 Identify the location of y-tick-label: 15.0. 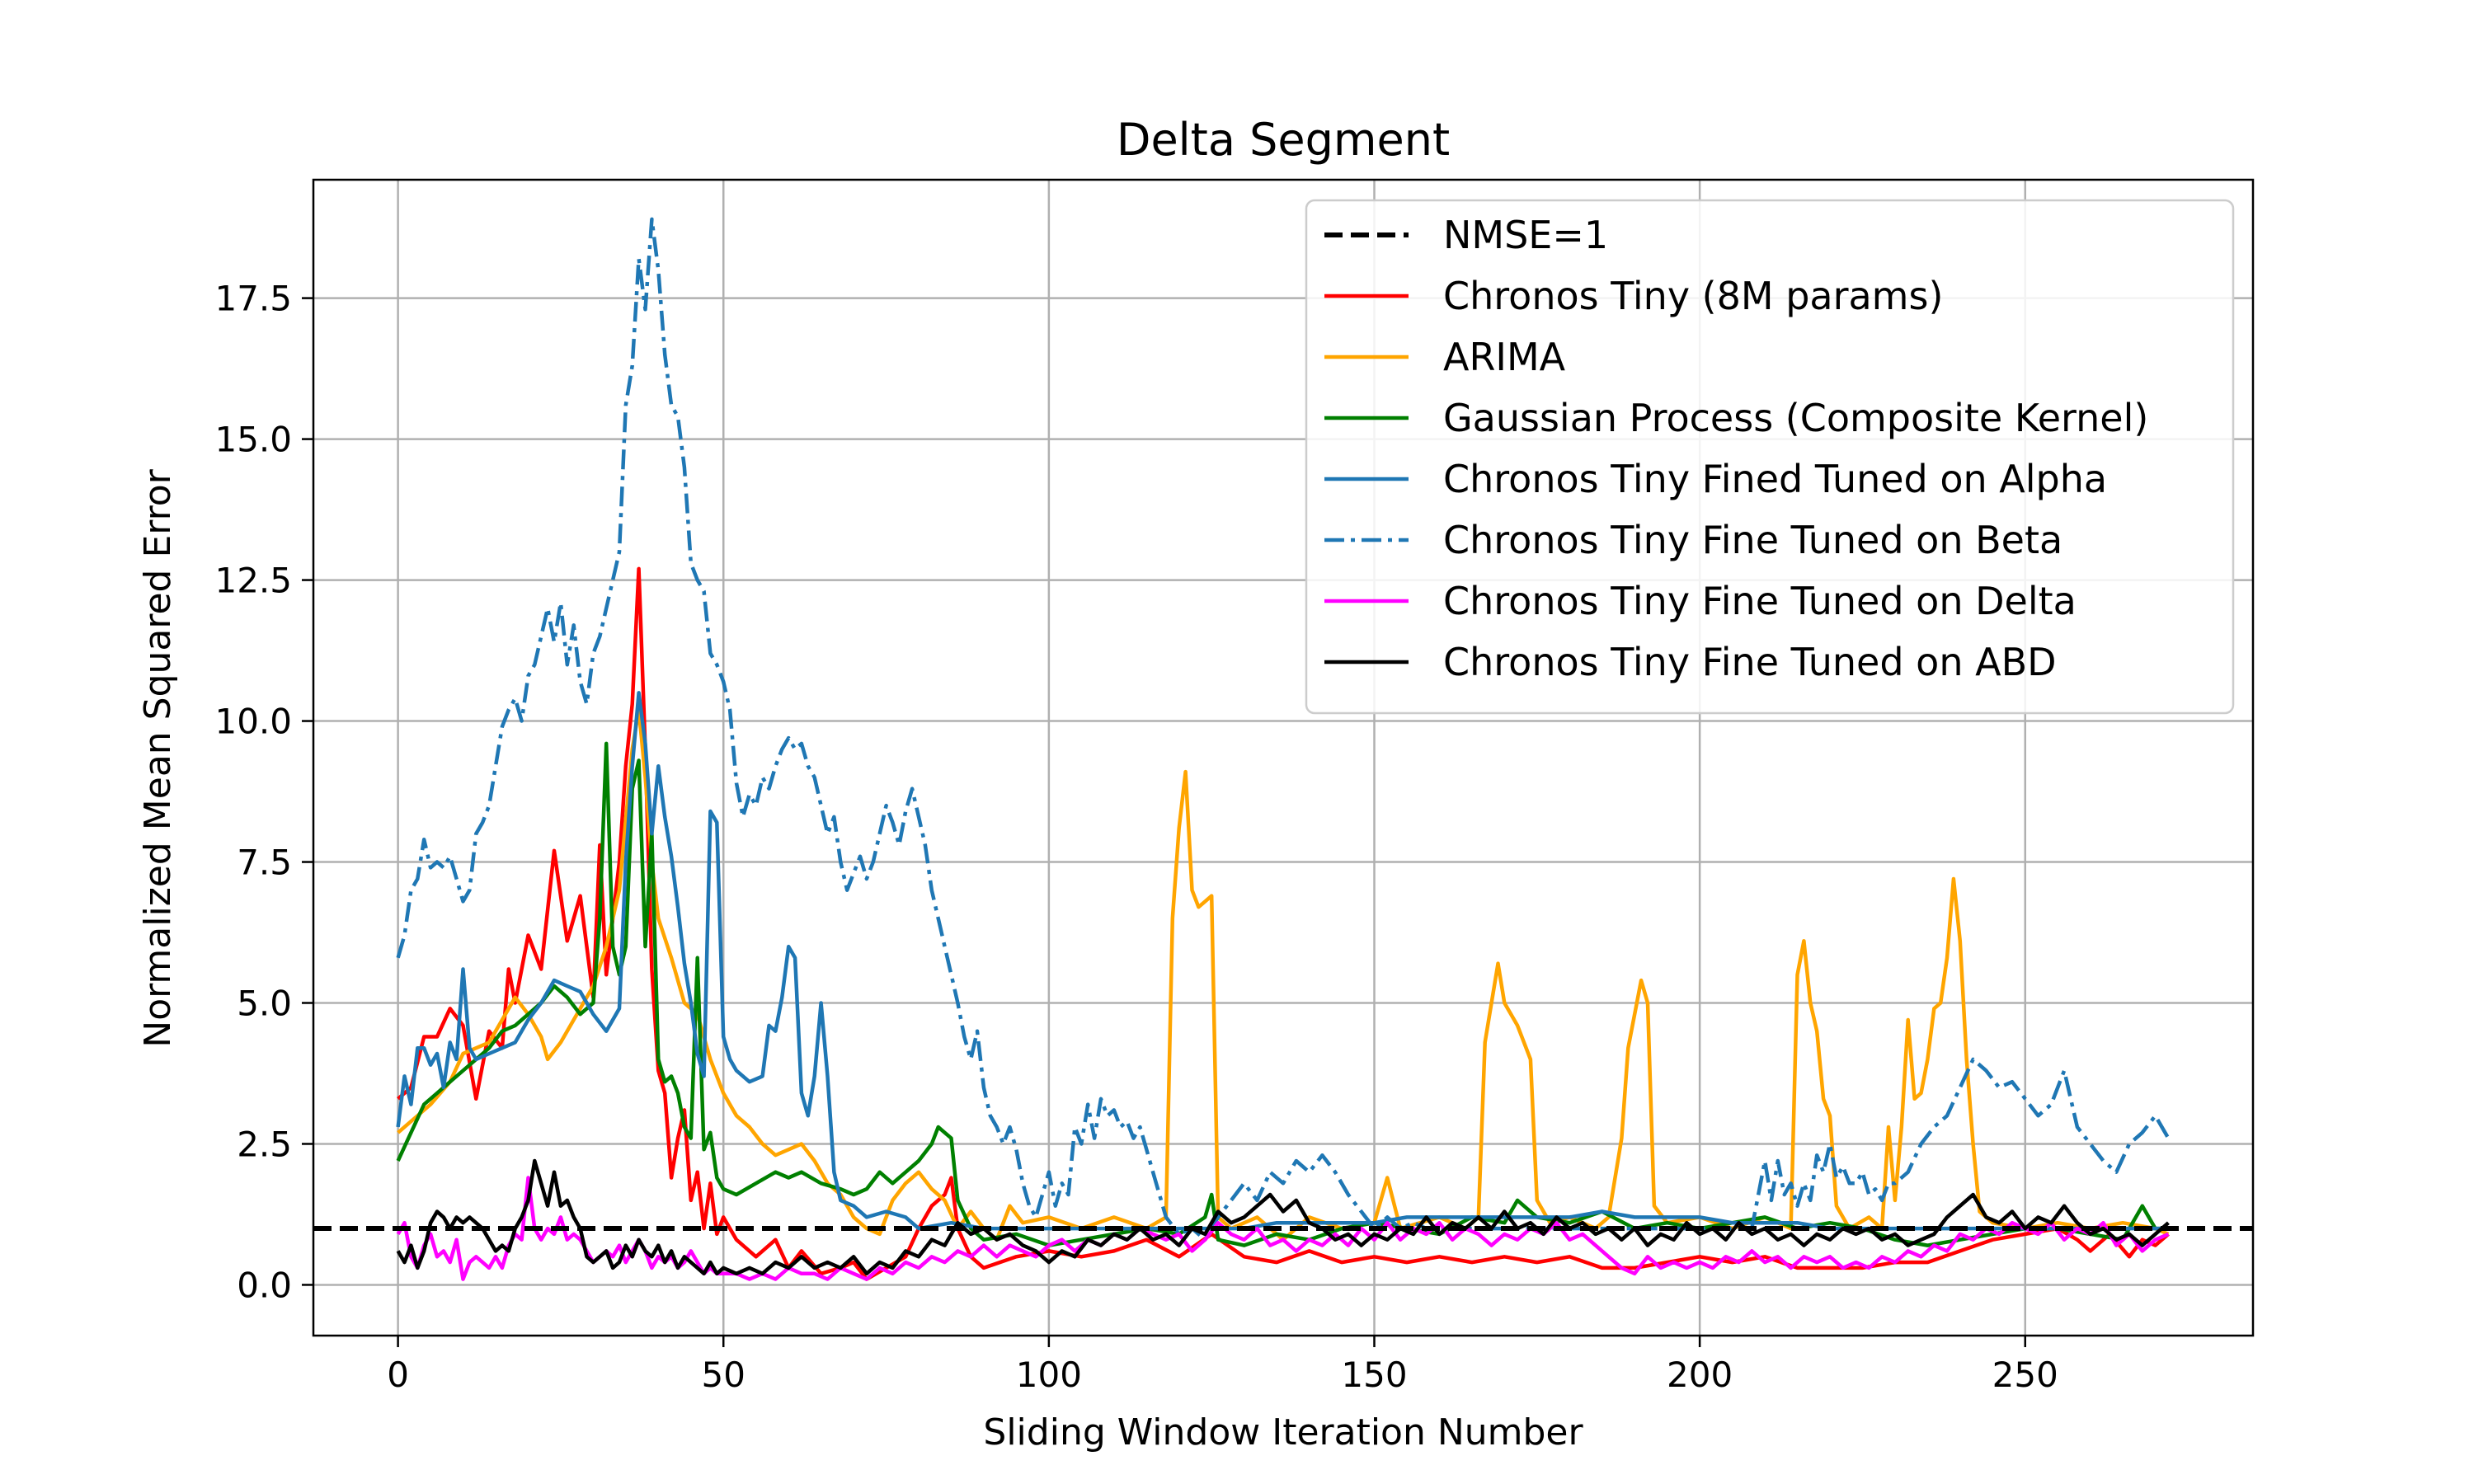
(253, 440).